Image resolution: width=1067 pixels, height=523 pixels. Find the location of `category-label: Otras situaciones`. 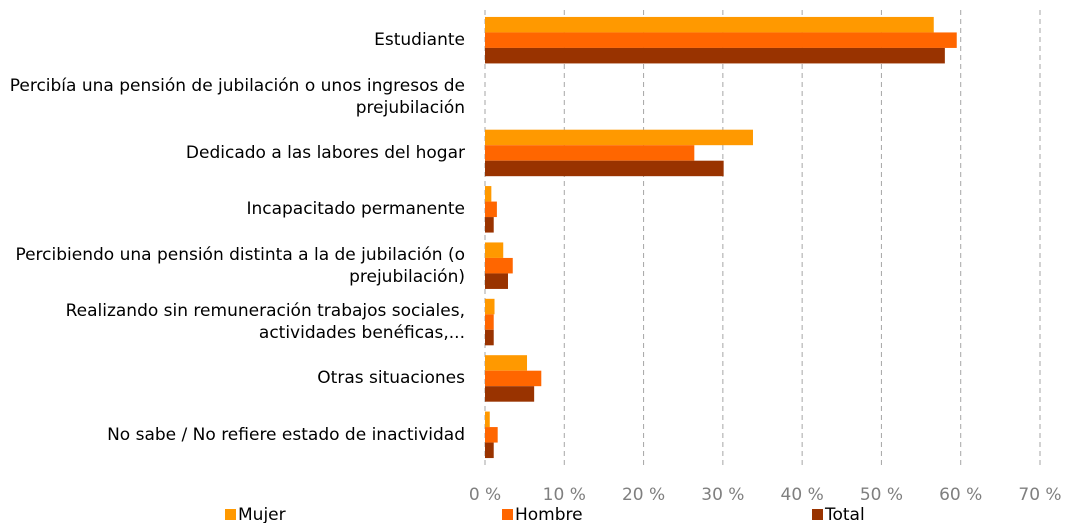

category-label: Otras situaciones is located at coordinates (391, 378).